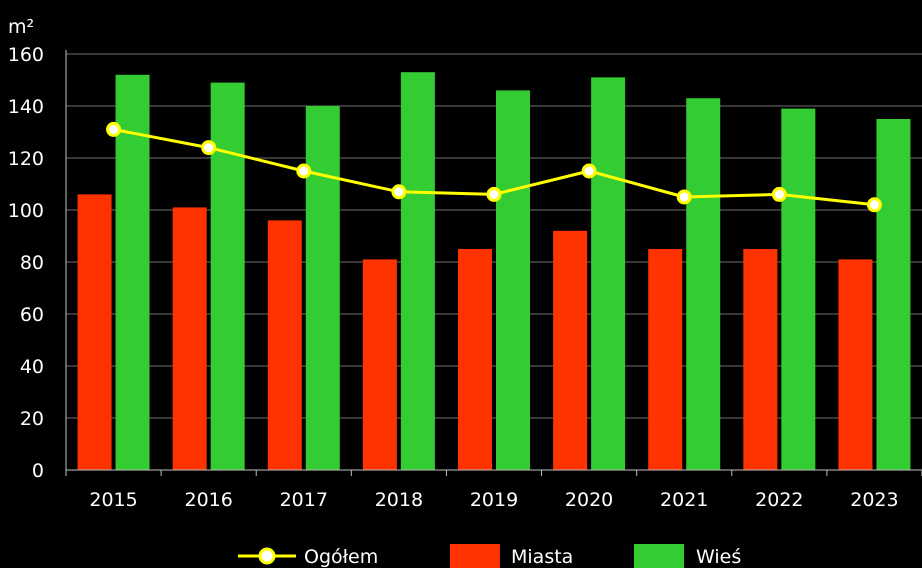 The image size is (922, 568). I want to click on x-tick-label: 2018, so click(399, 500).